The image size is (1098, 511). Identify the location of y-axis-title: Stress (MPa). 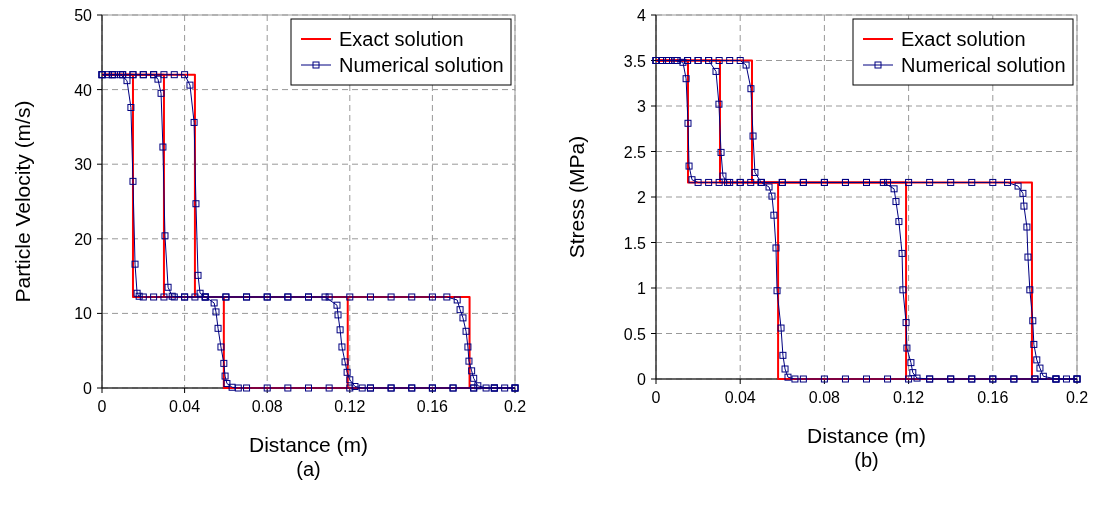
(576, 197).